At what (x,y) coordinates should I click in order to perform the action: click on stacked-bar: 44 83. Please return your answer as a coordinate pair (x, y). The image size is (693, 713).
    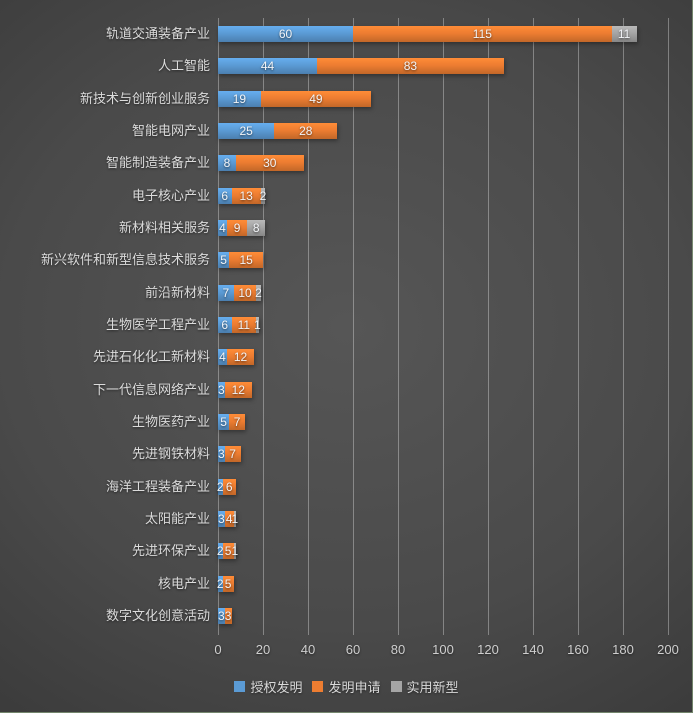
    Looking at the image, I should click on (361, 66).